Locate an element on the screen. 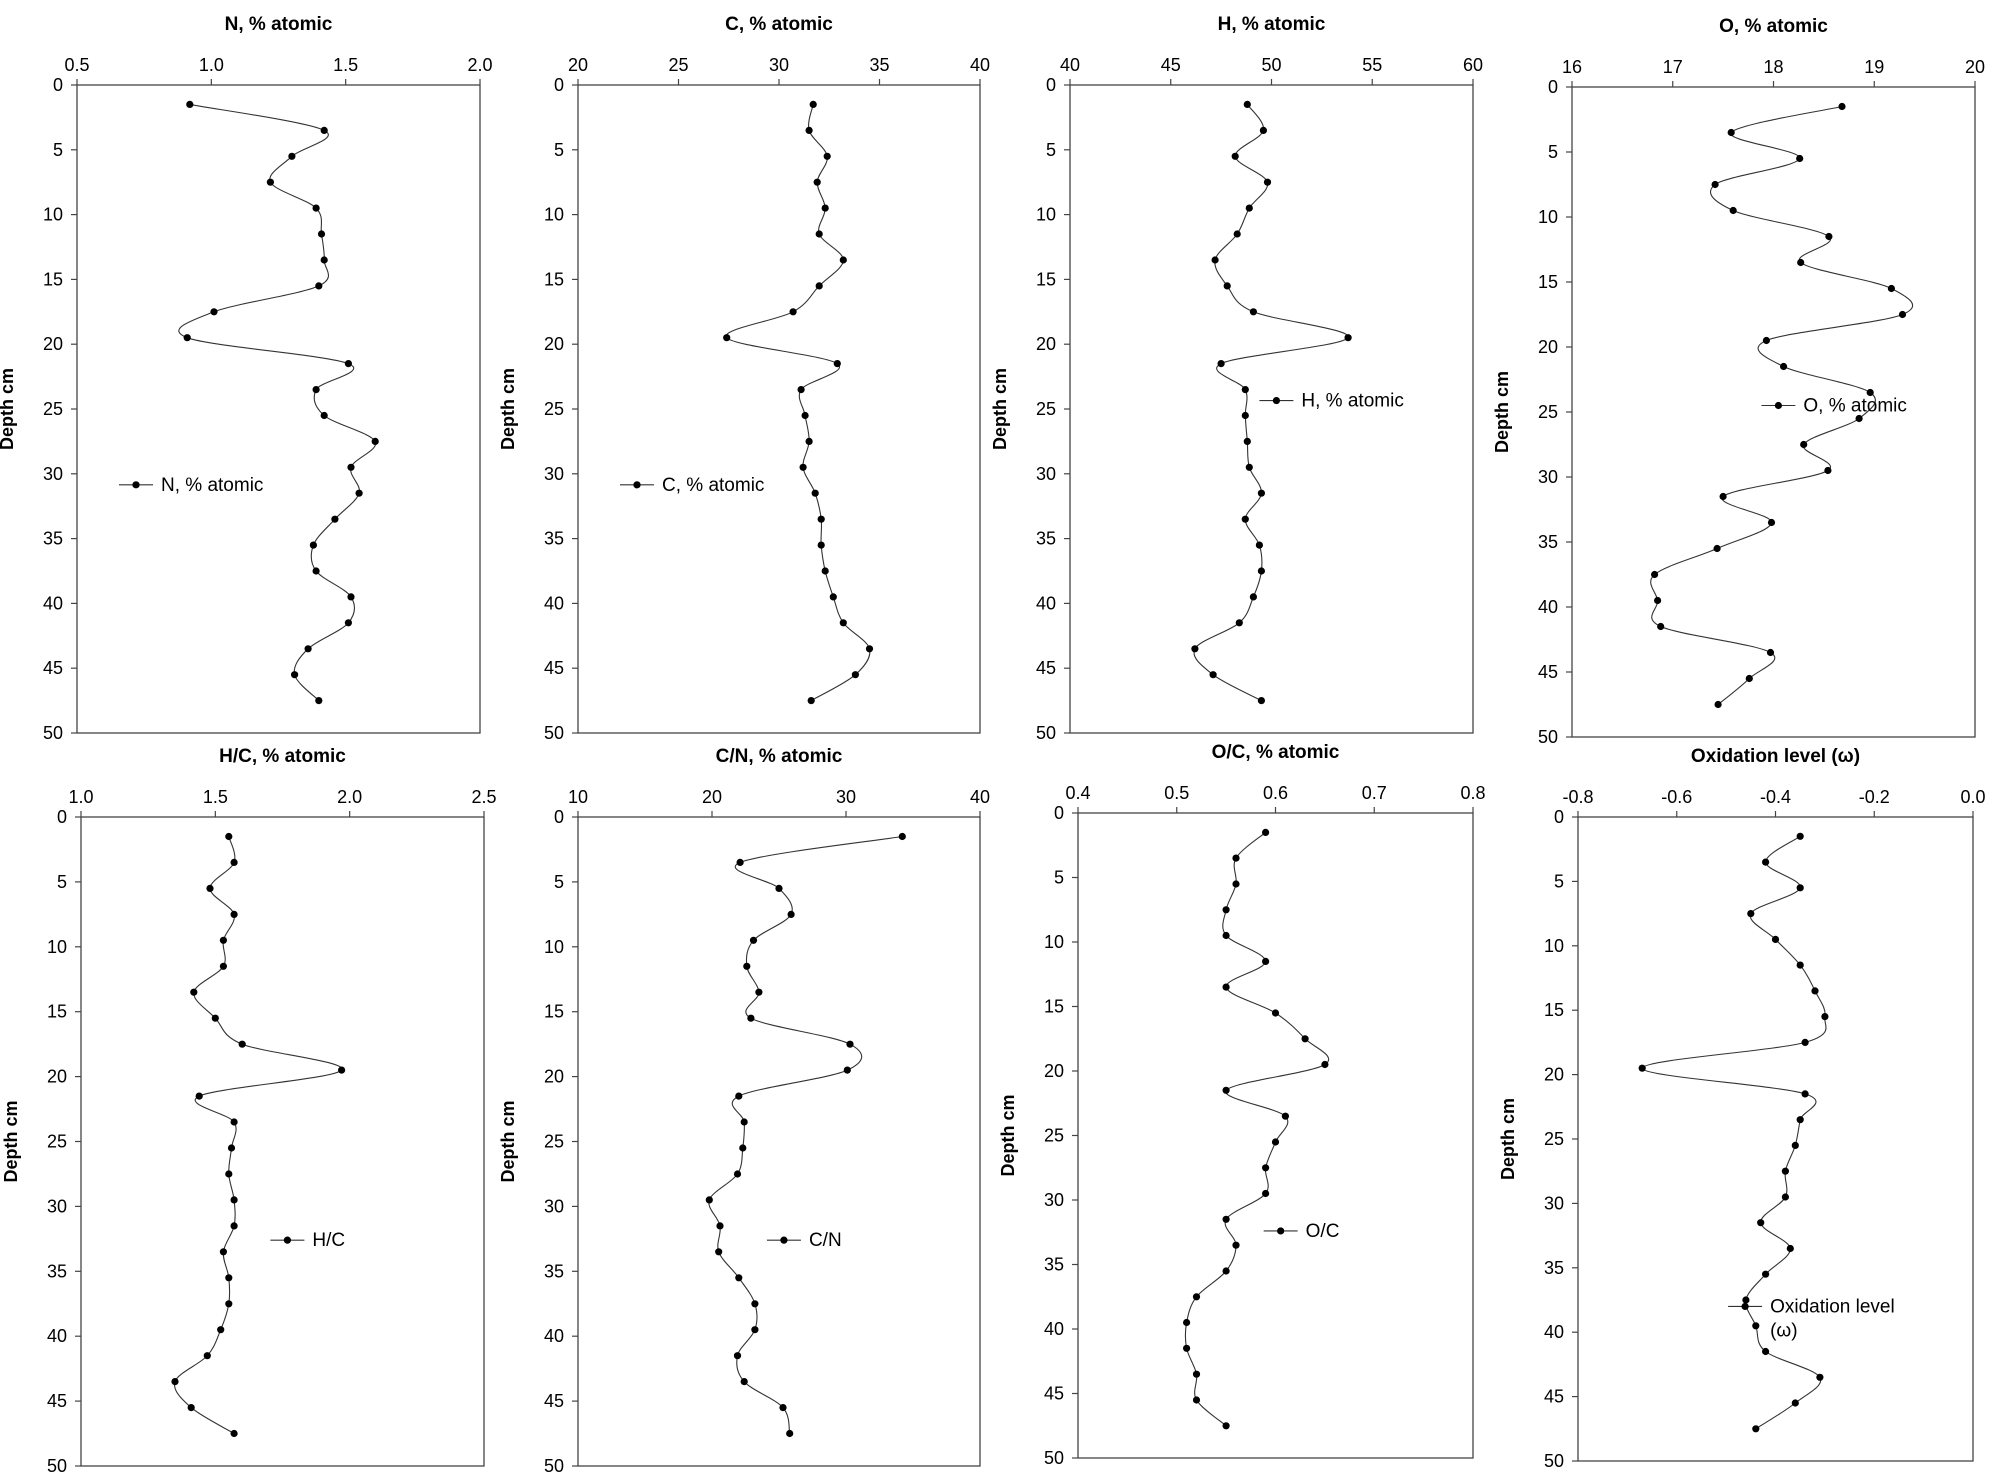  y-axis-label: Depth cm is located at coordinates (1008, 1135).